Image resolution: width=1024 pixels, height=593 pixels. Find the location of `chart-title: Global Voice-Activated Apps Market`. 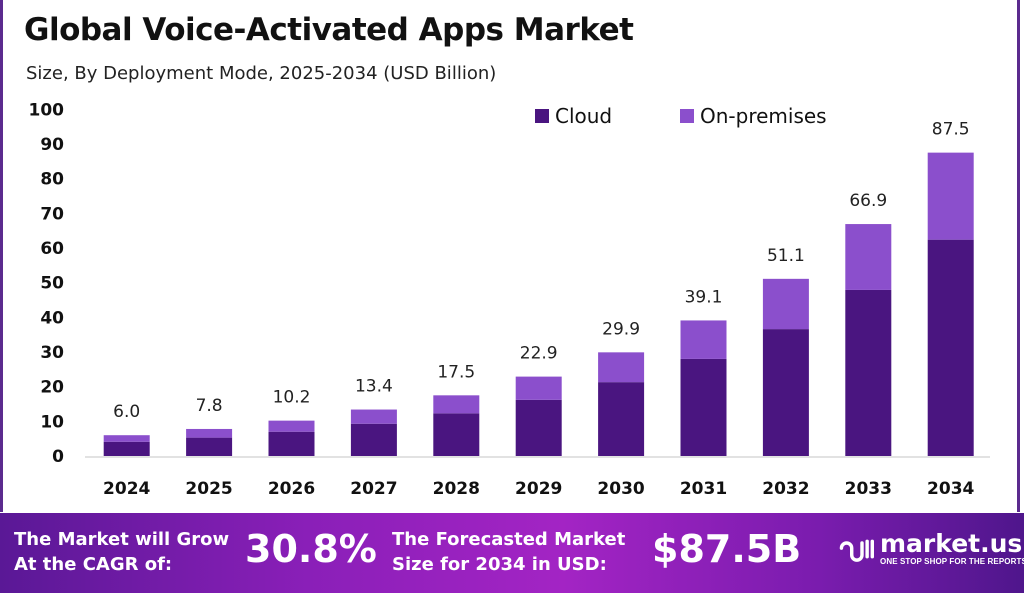

chart-title: Global Voice-Activated Apps Market is located at coordinates (329, 30).